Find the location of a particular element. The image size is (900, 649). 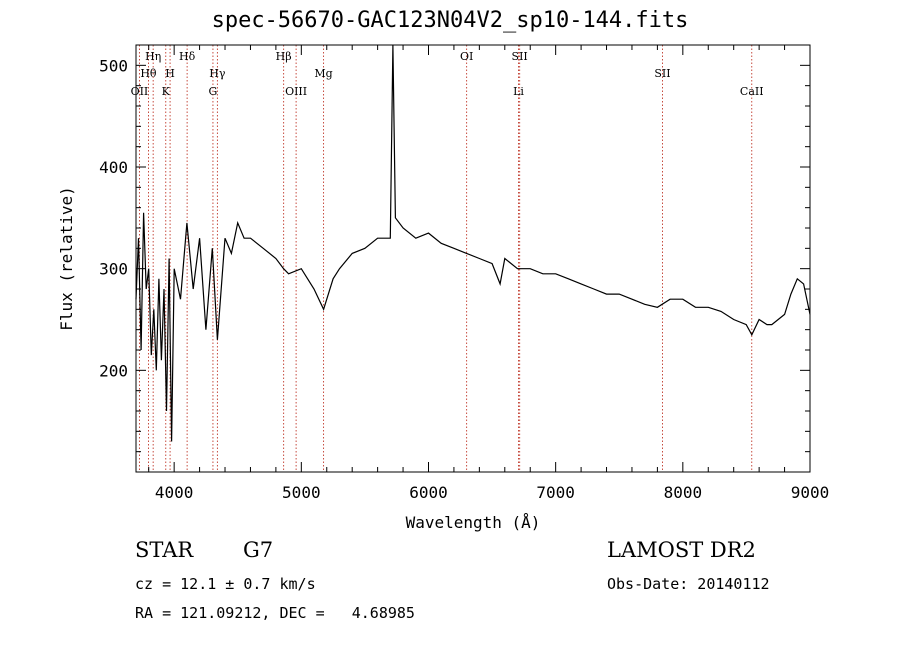

line-label-0: OII is located at coordinates (140, 91).